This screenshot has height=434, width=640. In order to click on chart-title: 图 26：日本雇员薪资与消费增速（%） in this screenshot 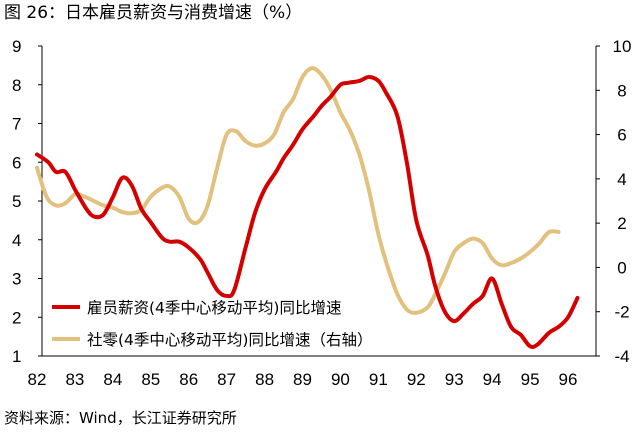, I will do `click(153, 13)`.